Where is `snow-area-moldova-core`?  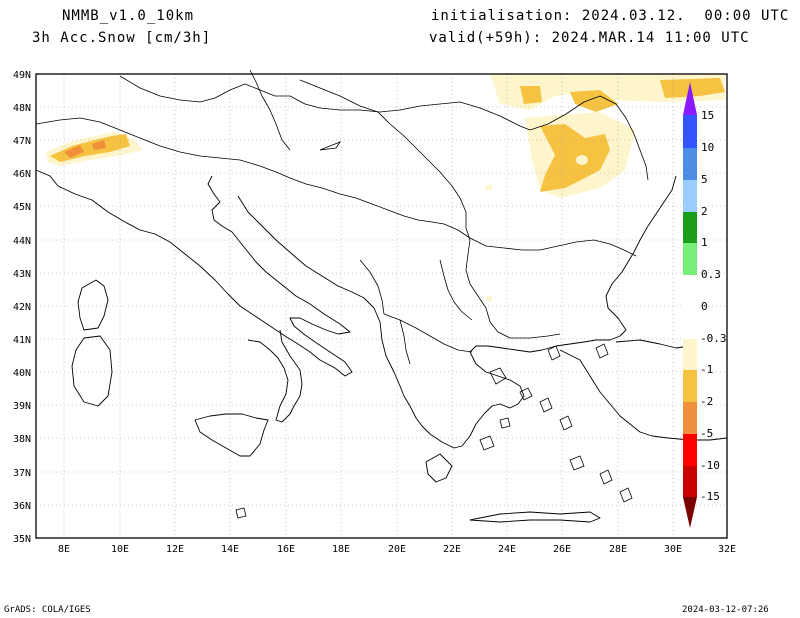
snow-area-moldova-core is located at coordinates (575, 158).